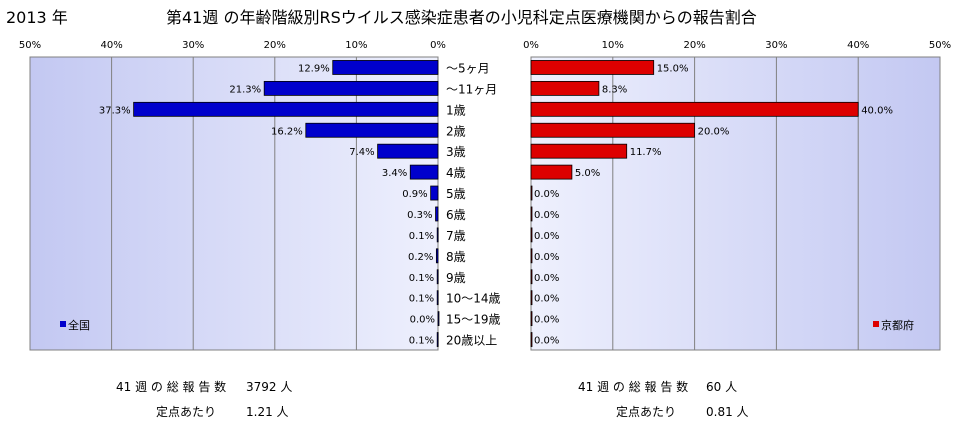 The height and width of the screenshot is (424, 968). Describe the element at coordinates (419, 215) in the screenshot. I see `national-data-label: 0.3%` at that location.